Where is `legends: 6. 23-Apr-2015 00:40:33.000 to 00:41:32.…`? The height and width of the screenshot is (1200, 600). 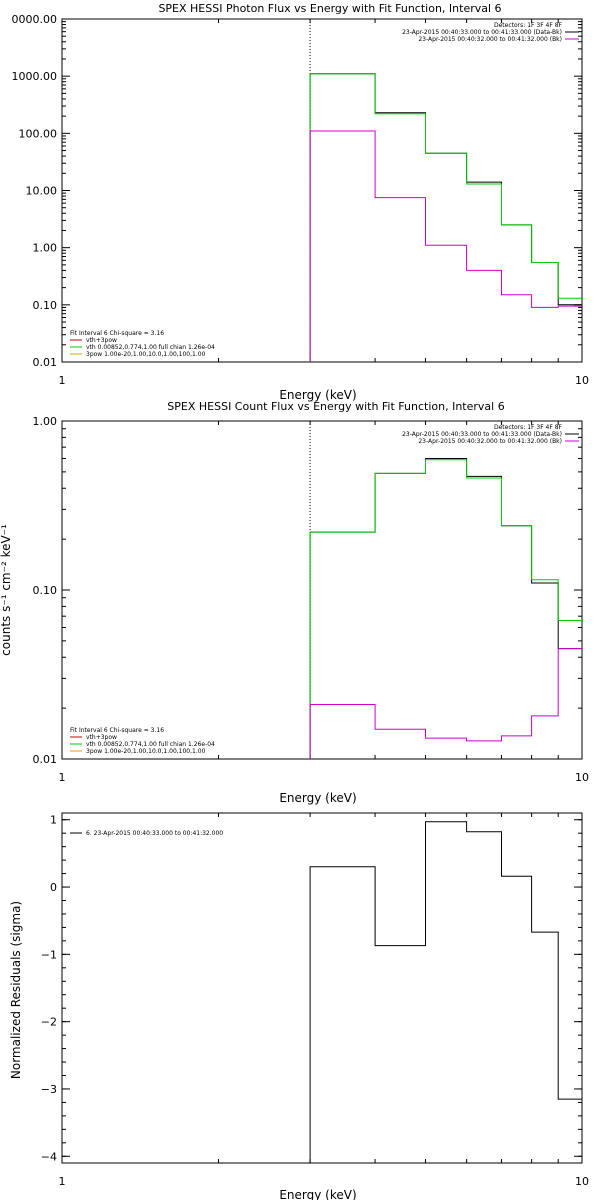 legends: 6. 23-Apr-2015 00:40:33.000 to 00:41:32.… is located at coordinates (146, 833).